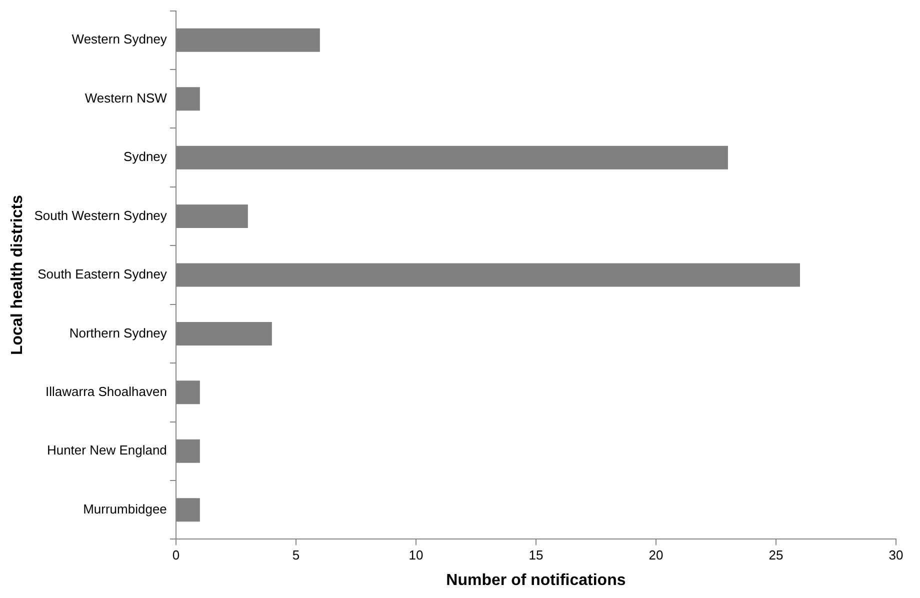  Describe the element at coordinates (656, 555) in the screenshot. I see `x-tick-label: 20` at that location.